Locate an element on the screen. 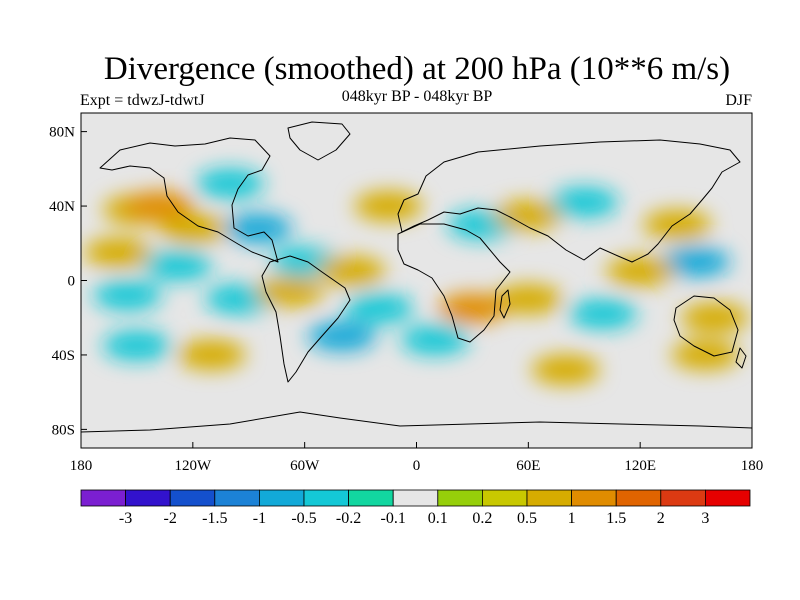  colorbar-label-11: 1.5 is located at coordinates (616, 518).